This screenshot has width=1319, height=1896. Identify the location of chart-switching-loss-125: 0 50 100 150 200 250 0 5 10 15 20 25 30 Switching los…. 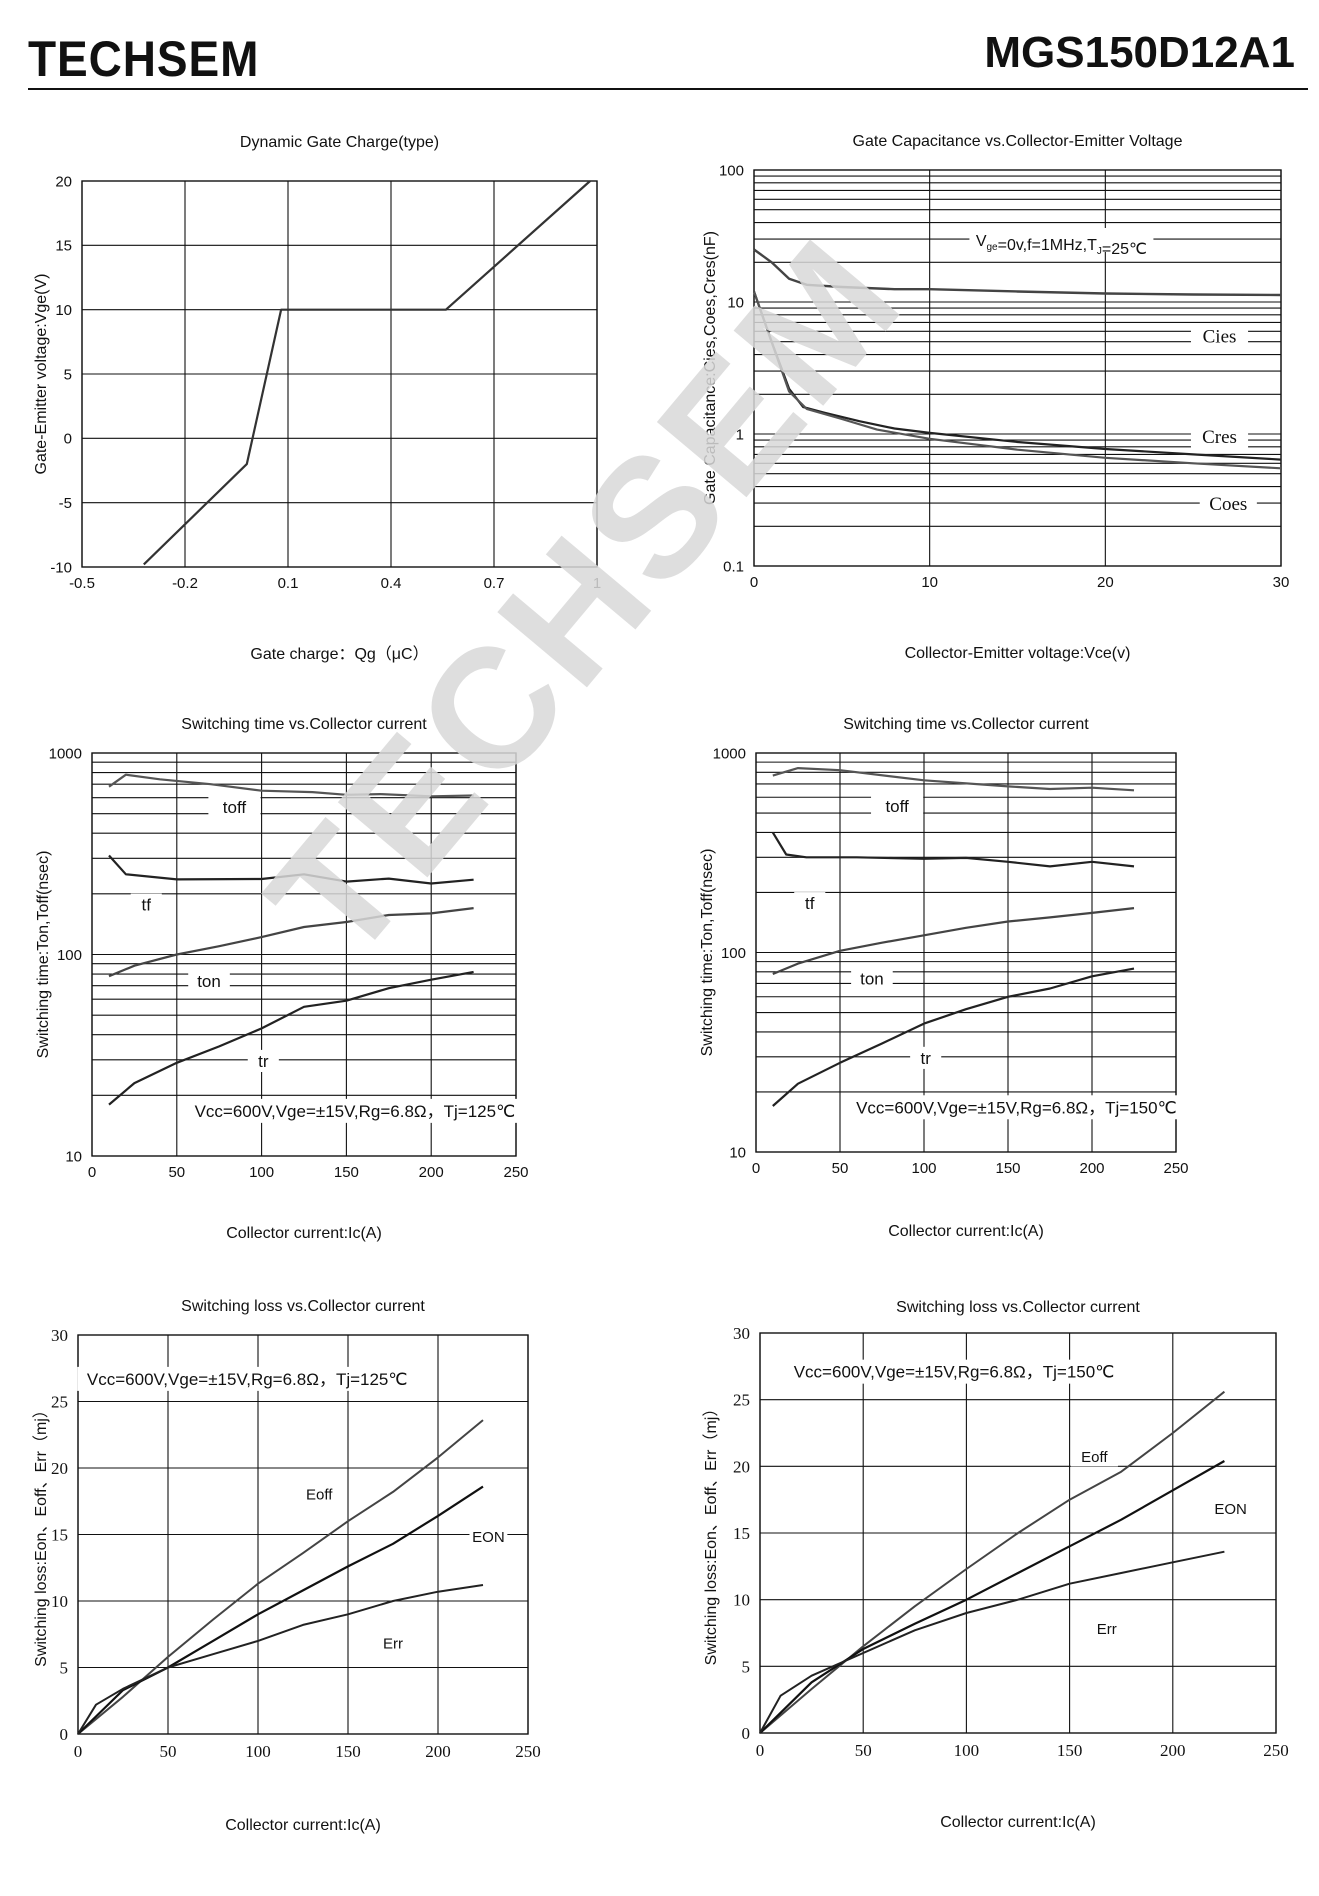
(286, 1566).